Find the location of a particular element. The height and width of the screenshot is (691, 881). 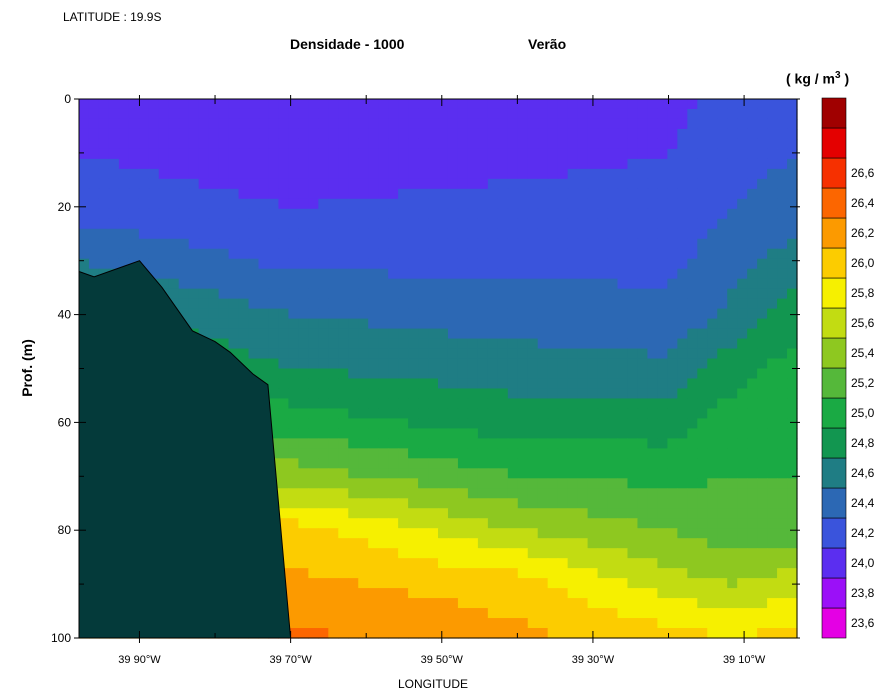

colorbar-swatch is located at coordinates (834, 533).